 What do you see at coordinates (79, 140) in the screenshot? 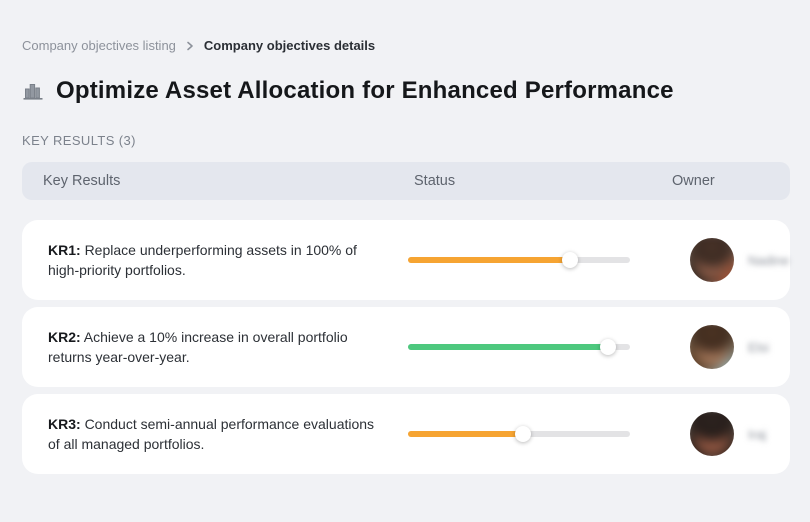
I see `section-label: KEY RESULTS (3)` at bounding box center [79, 140].